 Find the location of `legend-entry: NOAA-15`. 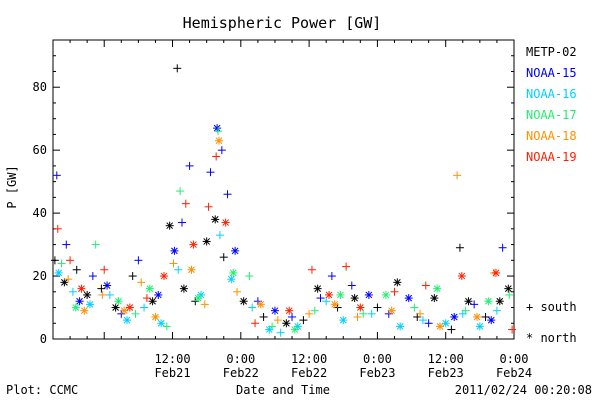

legend-entry: NOAA-15 is located at coordinates (551, 73).